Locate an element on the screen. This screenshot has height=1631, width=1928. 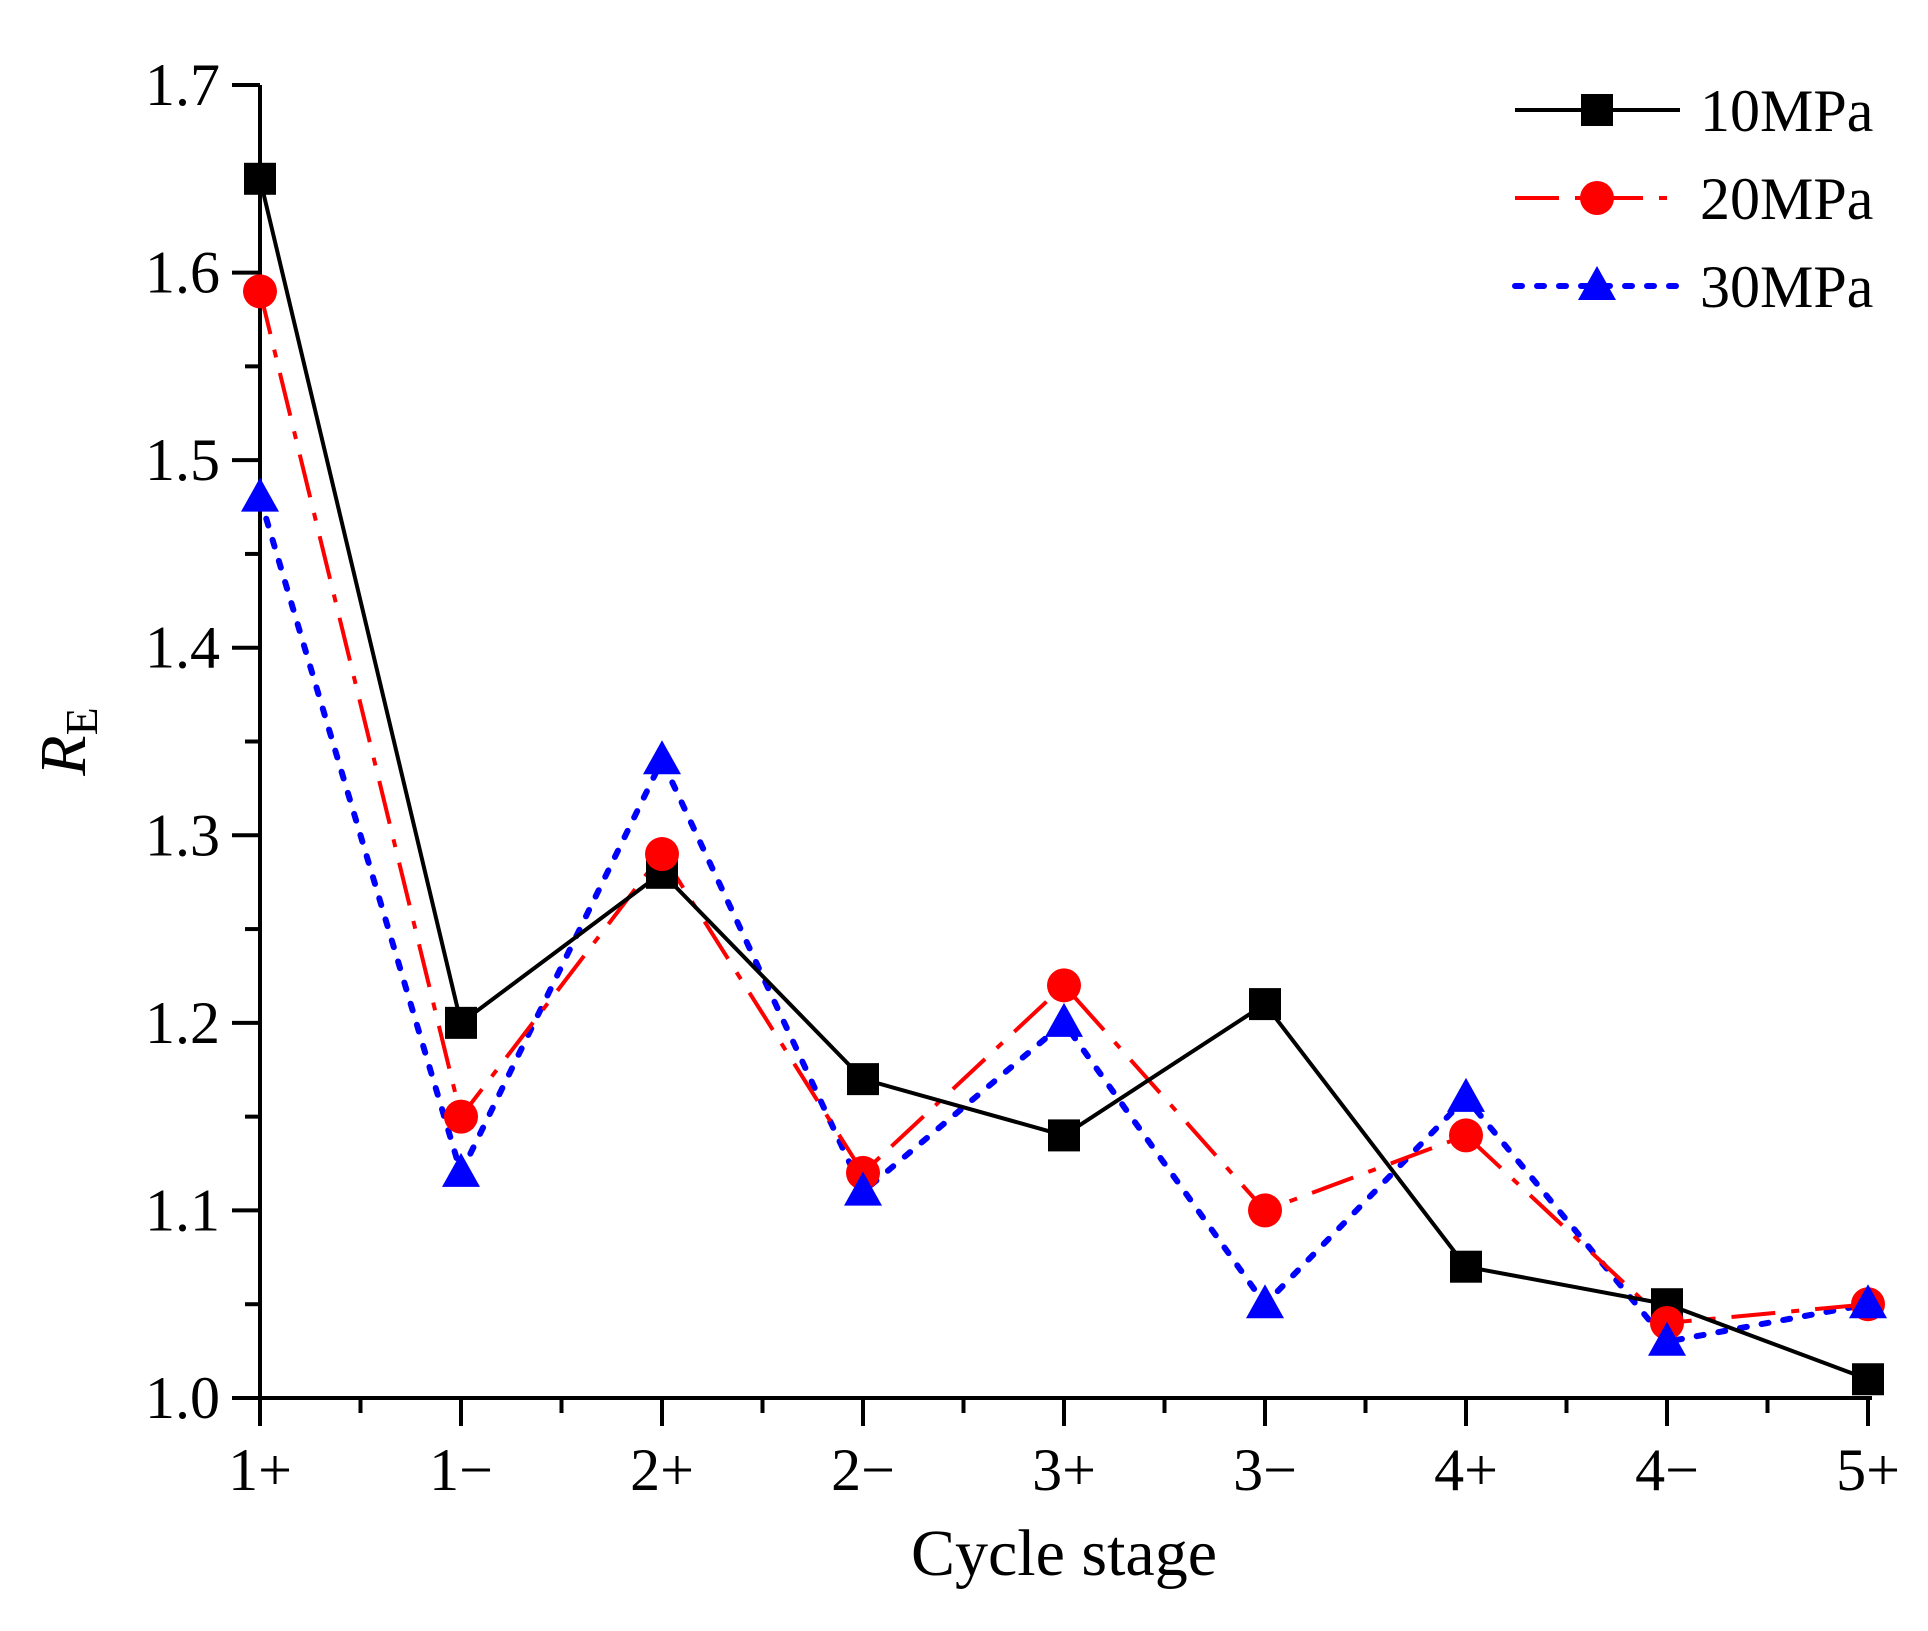
y-tick-label: 1.5 is located at coordinates (182, 460).